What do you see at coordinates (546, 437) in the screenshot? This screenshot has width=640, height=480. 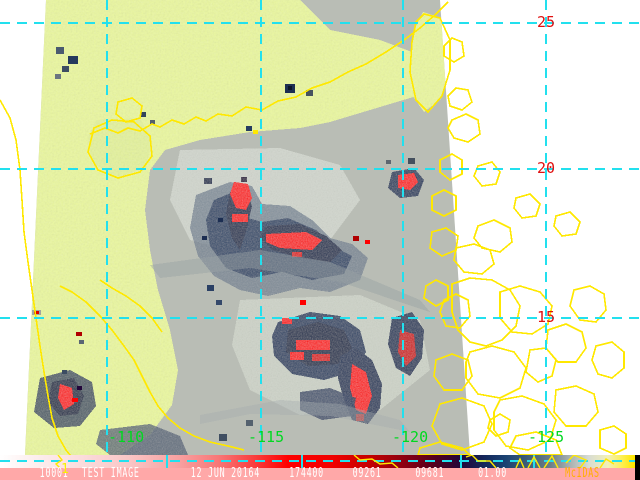 I see `lon-label-125: -125` at bounding box center [546, 437].